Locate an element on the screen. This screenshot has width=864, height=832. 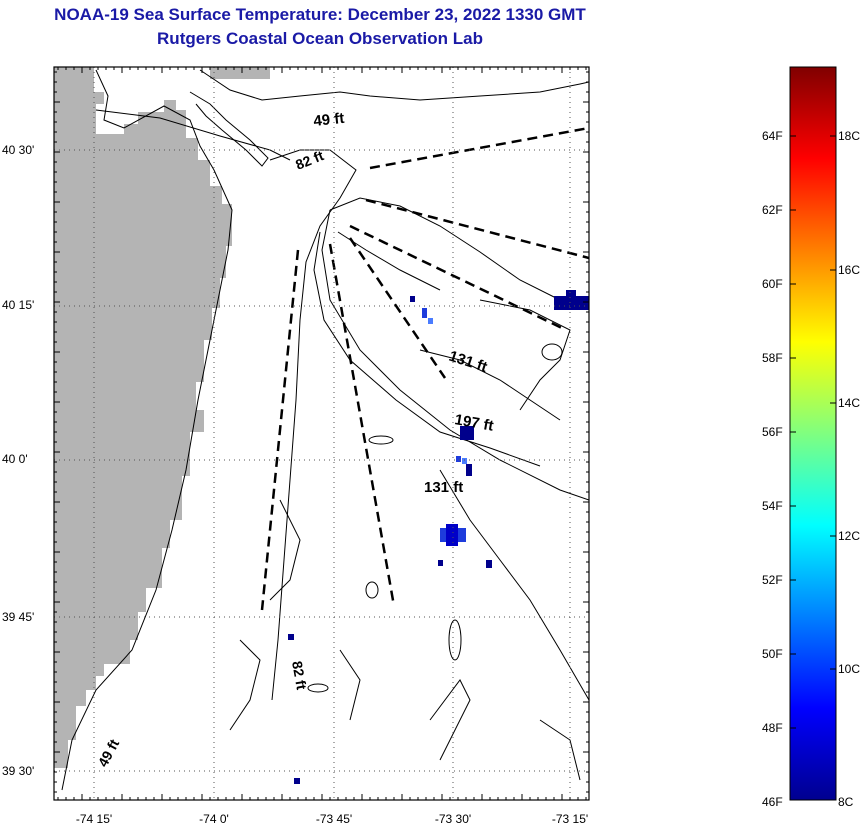
lon-label-73-30: -73 30' is located at coordinates (453, 819).